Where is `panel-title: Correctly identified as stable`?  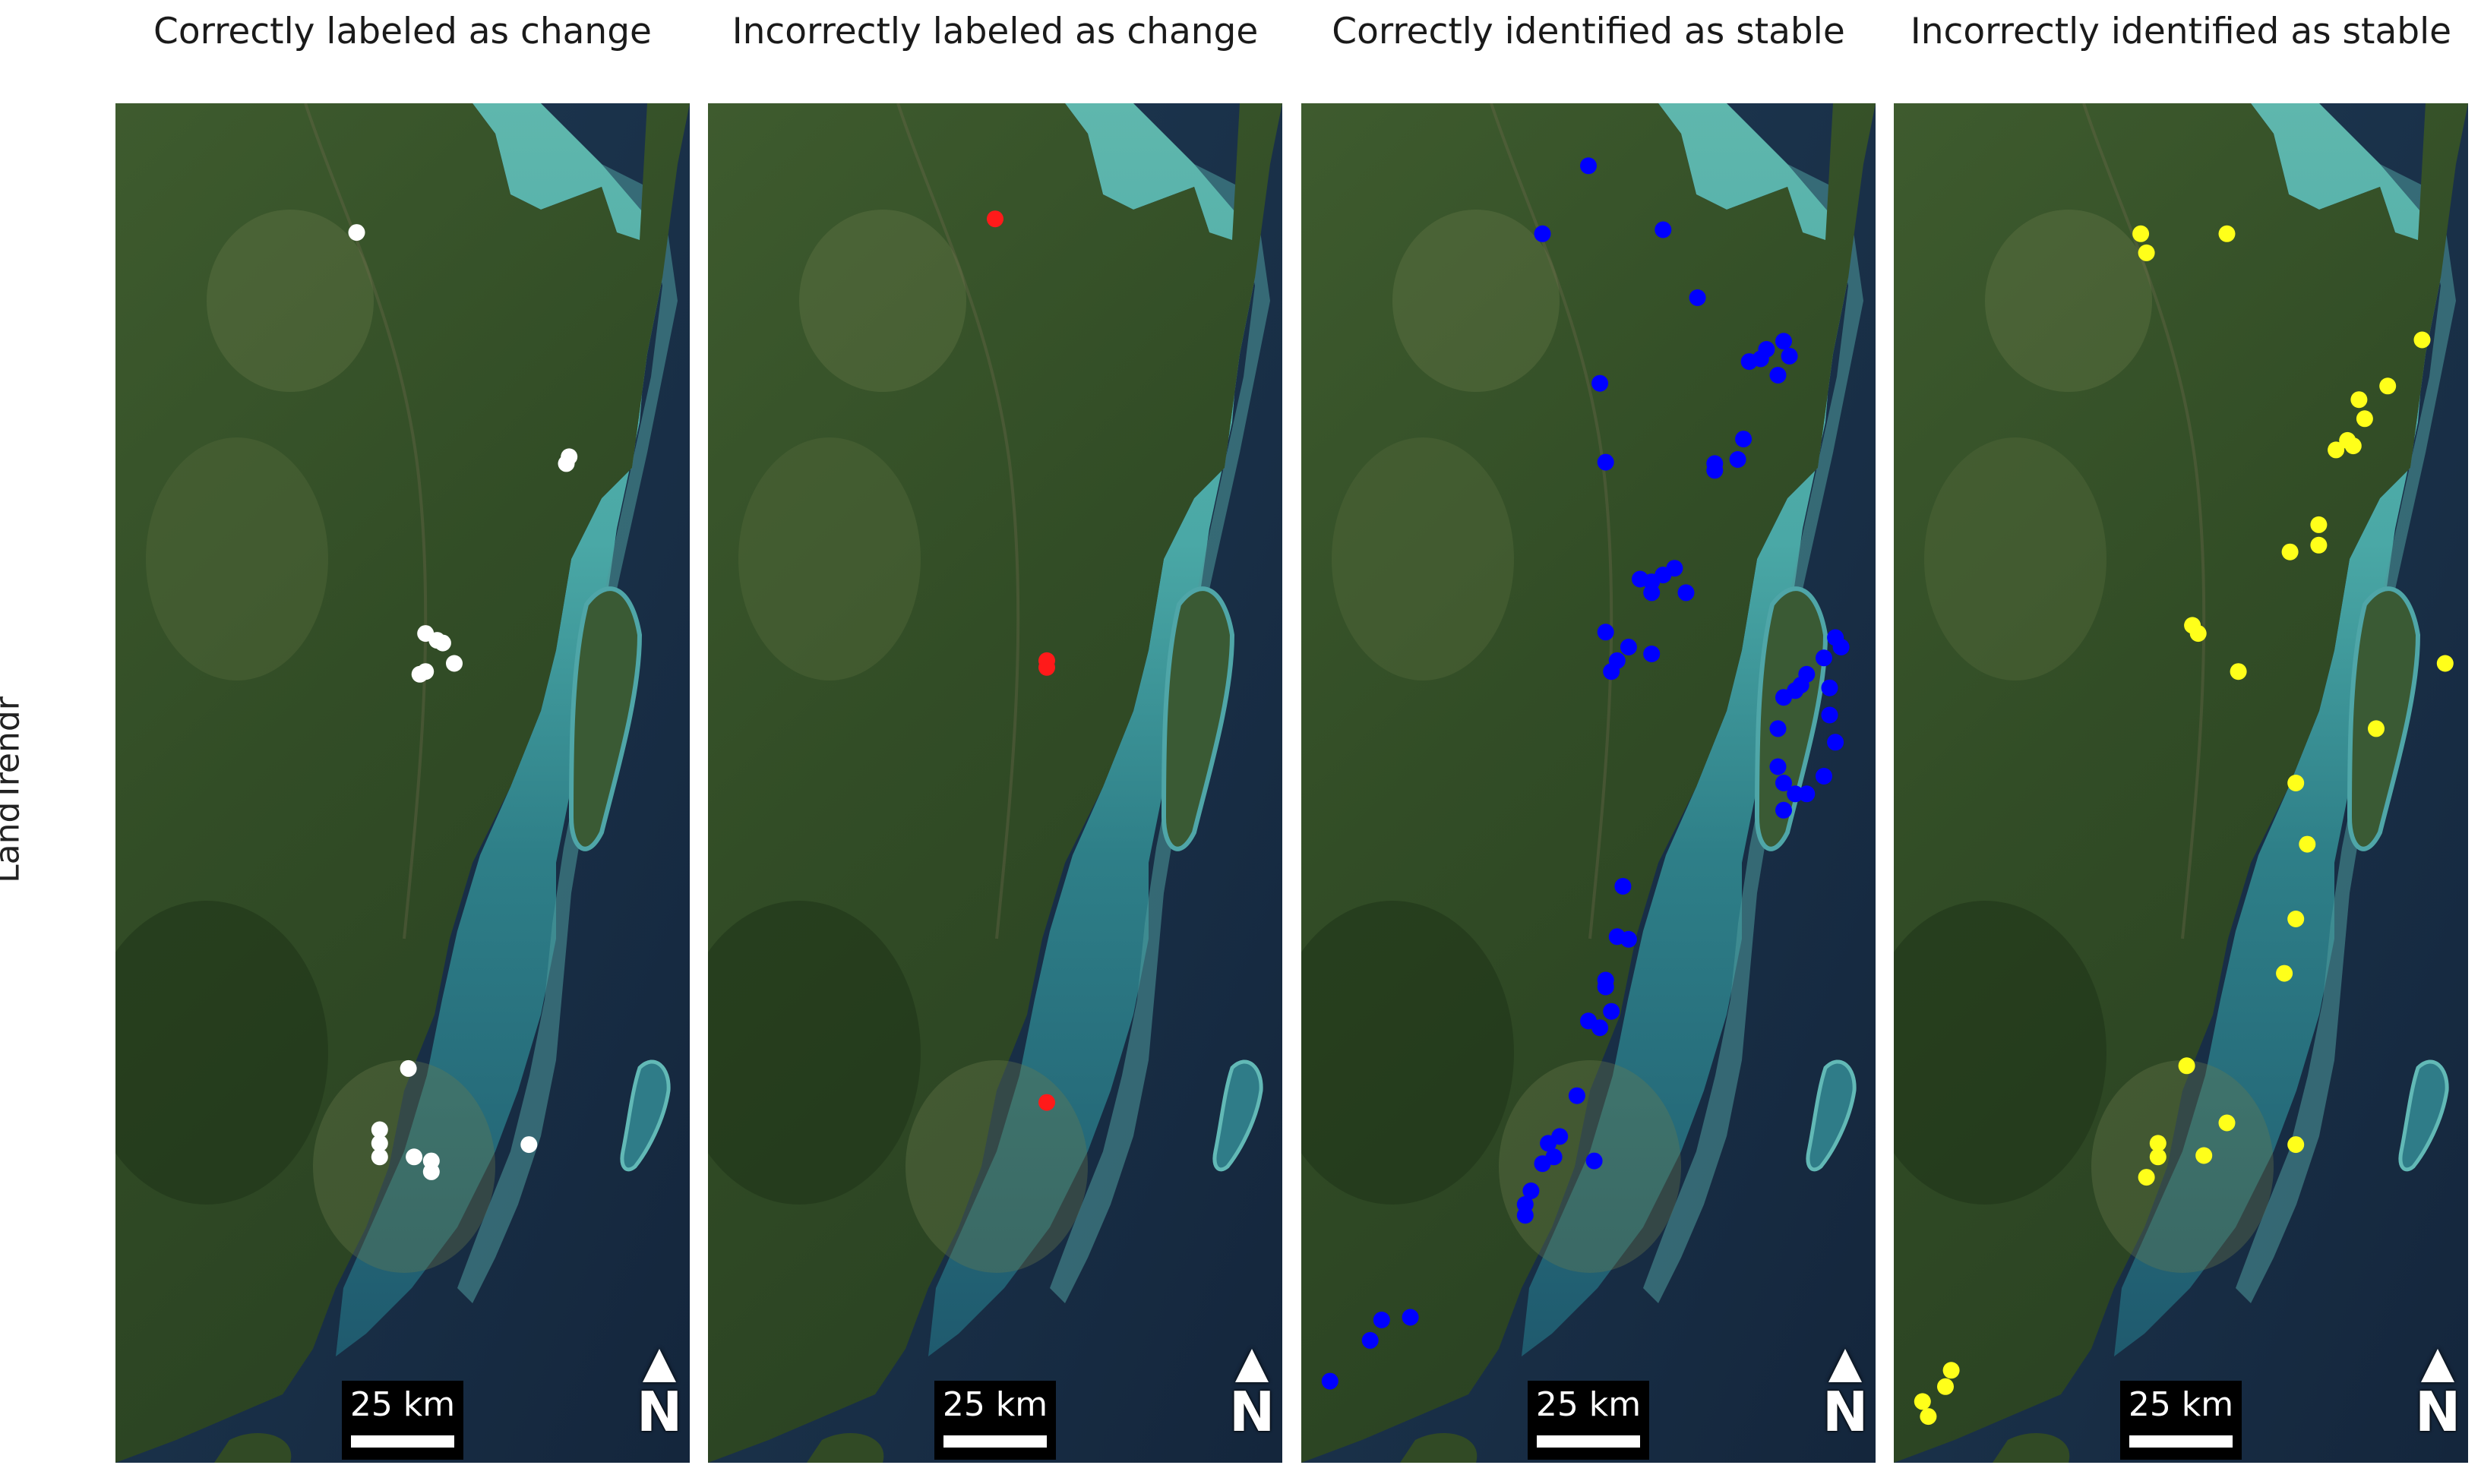 panel-title: Correctly identified as stable is located at coordinates (1588, 31).